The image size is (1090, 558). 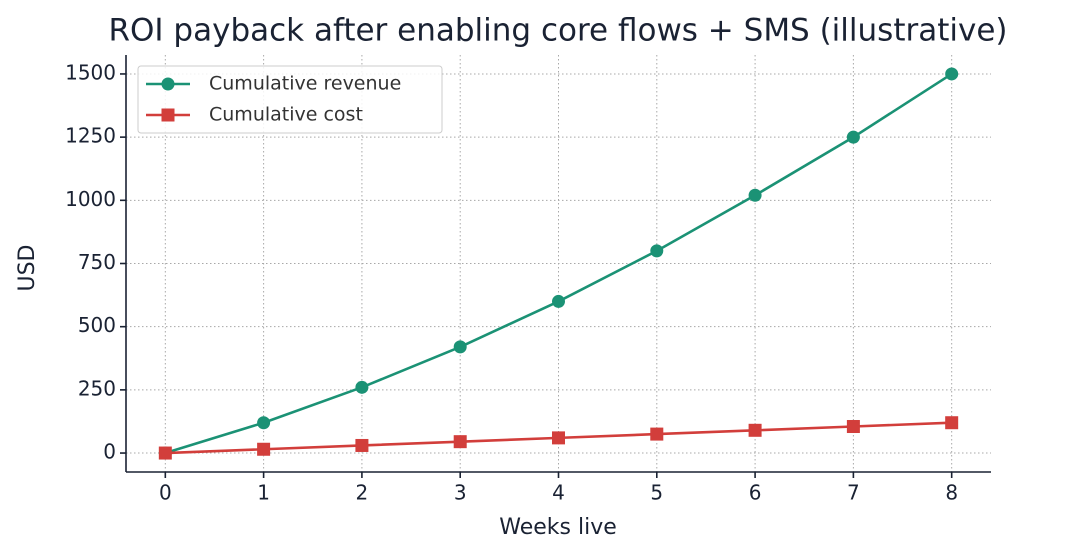 What do you see at coordinates (286, 115) in the screenshot?
I see `legend-label: Cumulative cost` at bounding box center [286, 115].